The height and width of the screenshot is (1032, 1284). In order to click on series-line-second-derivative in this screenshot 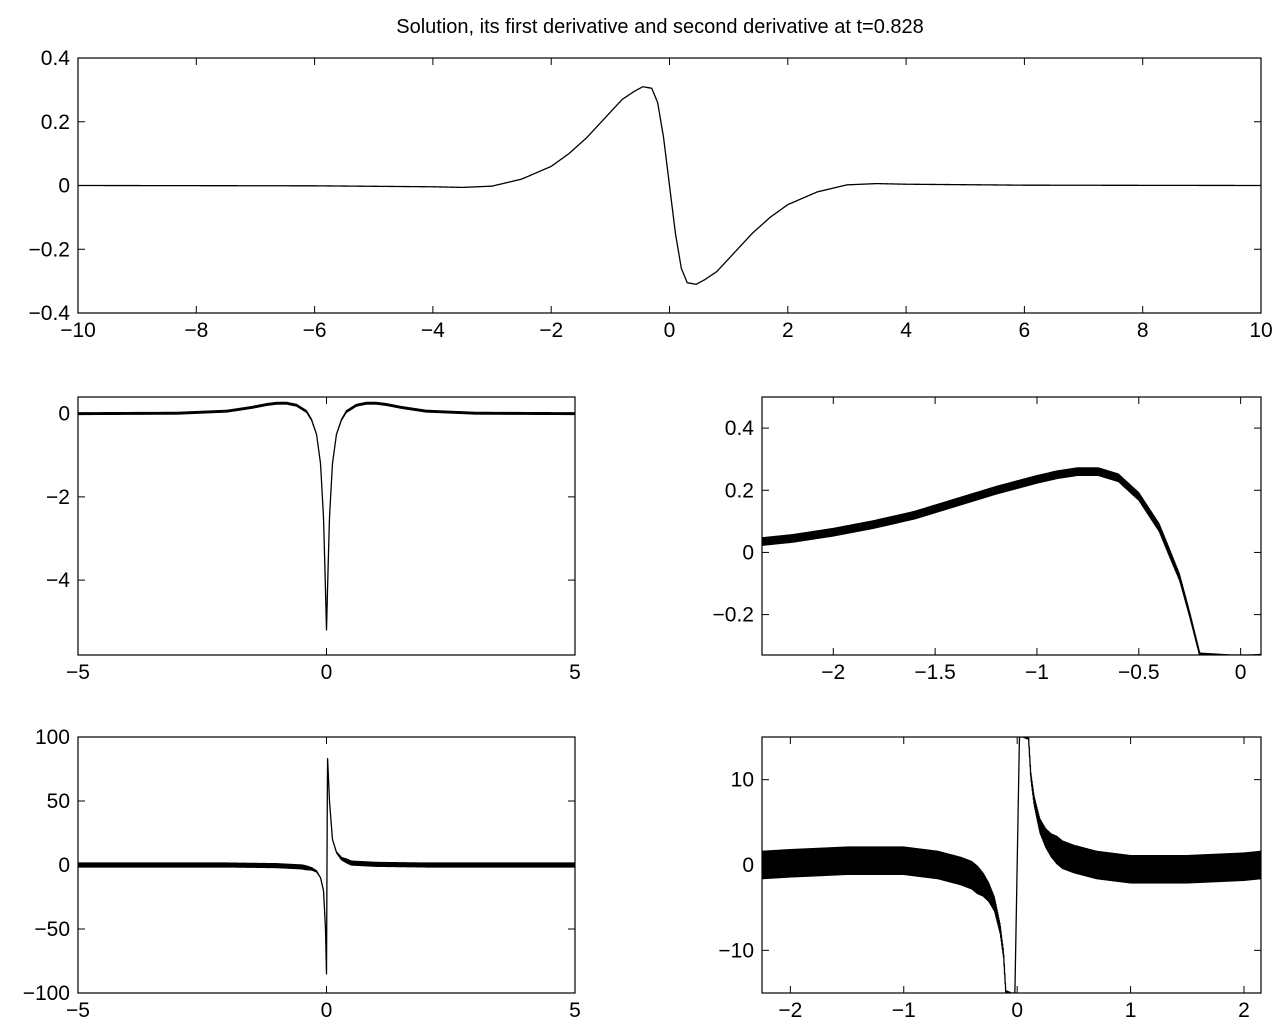, I will do `click(326, 866)`.